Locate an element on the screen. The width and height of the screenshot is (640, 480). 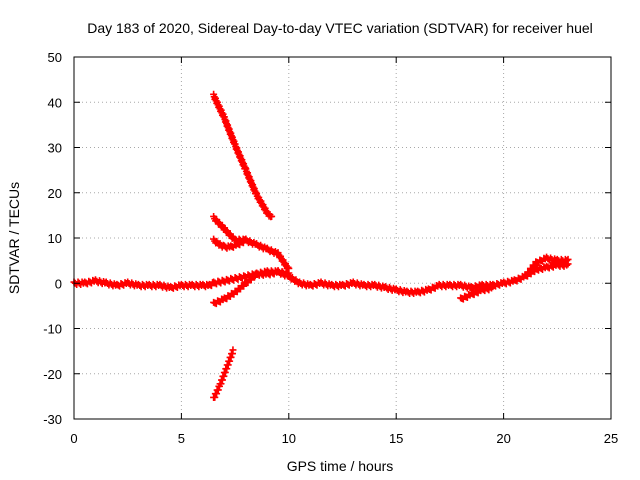
series-rising-curve is located at coordinates (251, 287).